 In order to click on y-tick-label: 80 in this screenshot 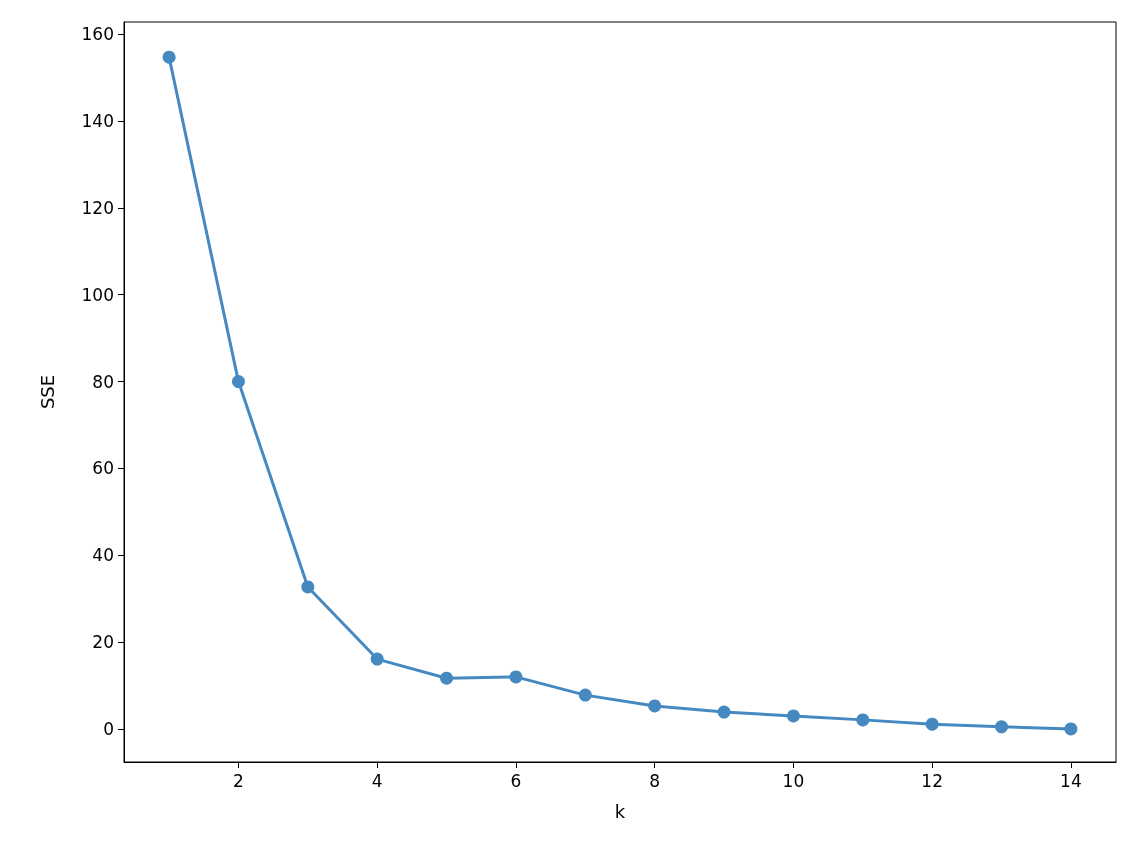, I will do `click(103, 381)`.